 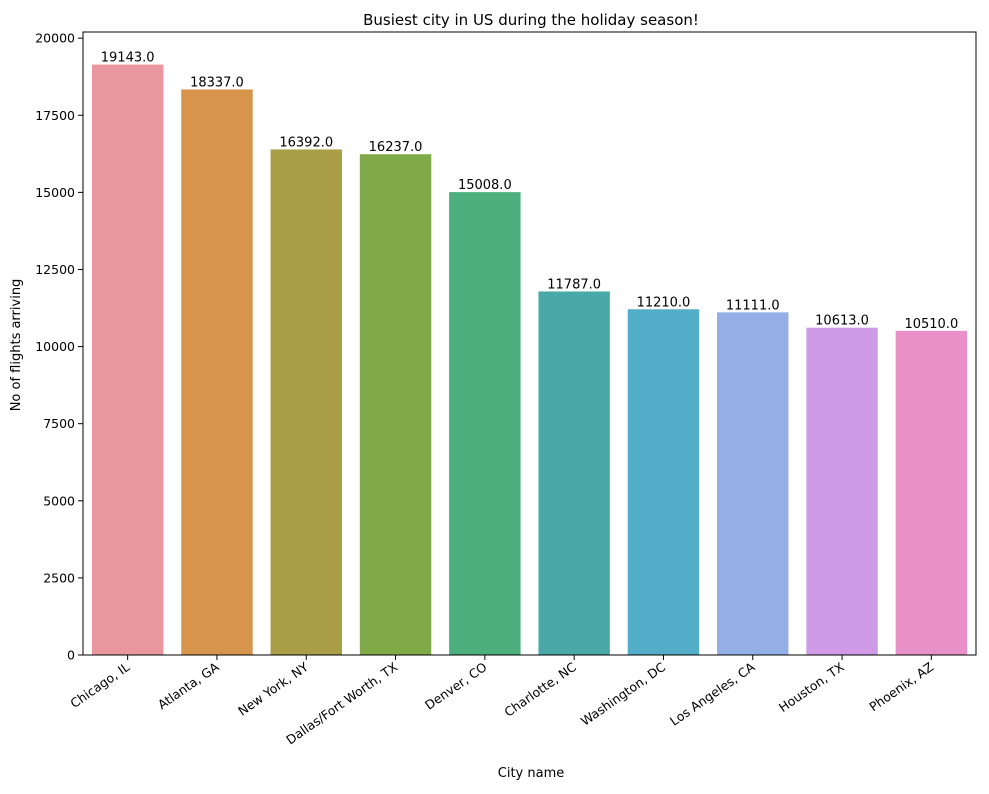 I want to click on x-axis-label: City name, so click(x=531, y=773).